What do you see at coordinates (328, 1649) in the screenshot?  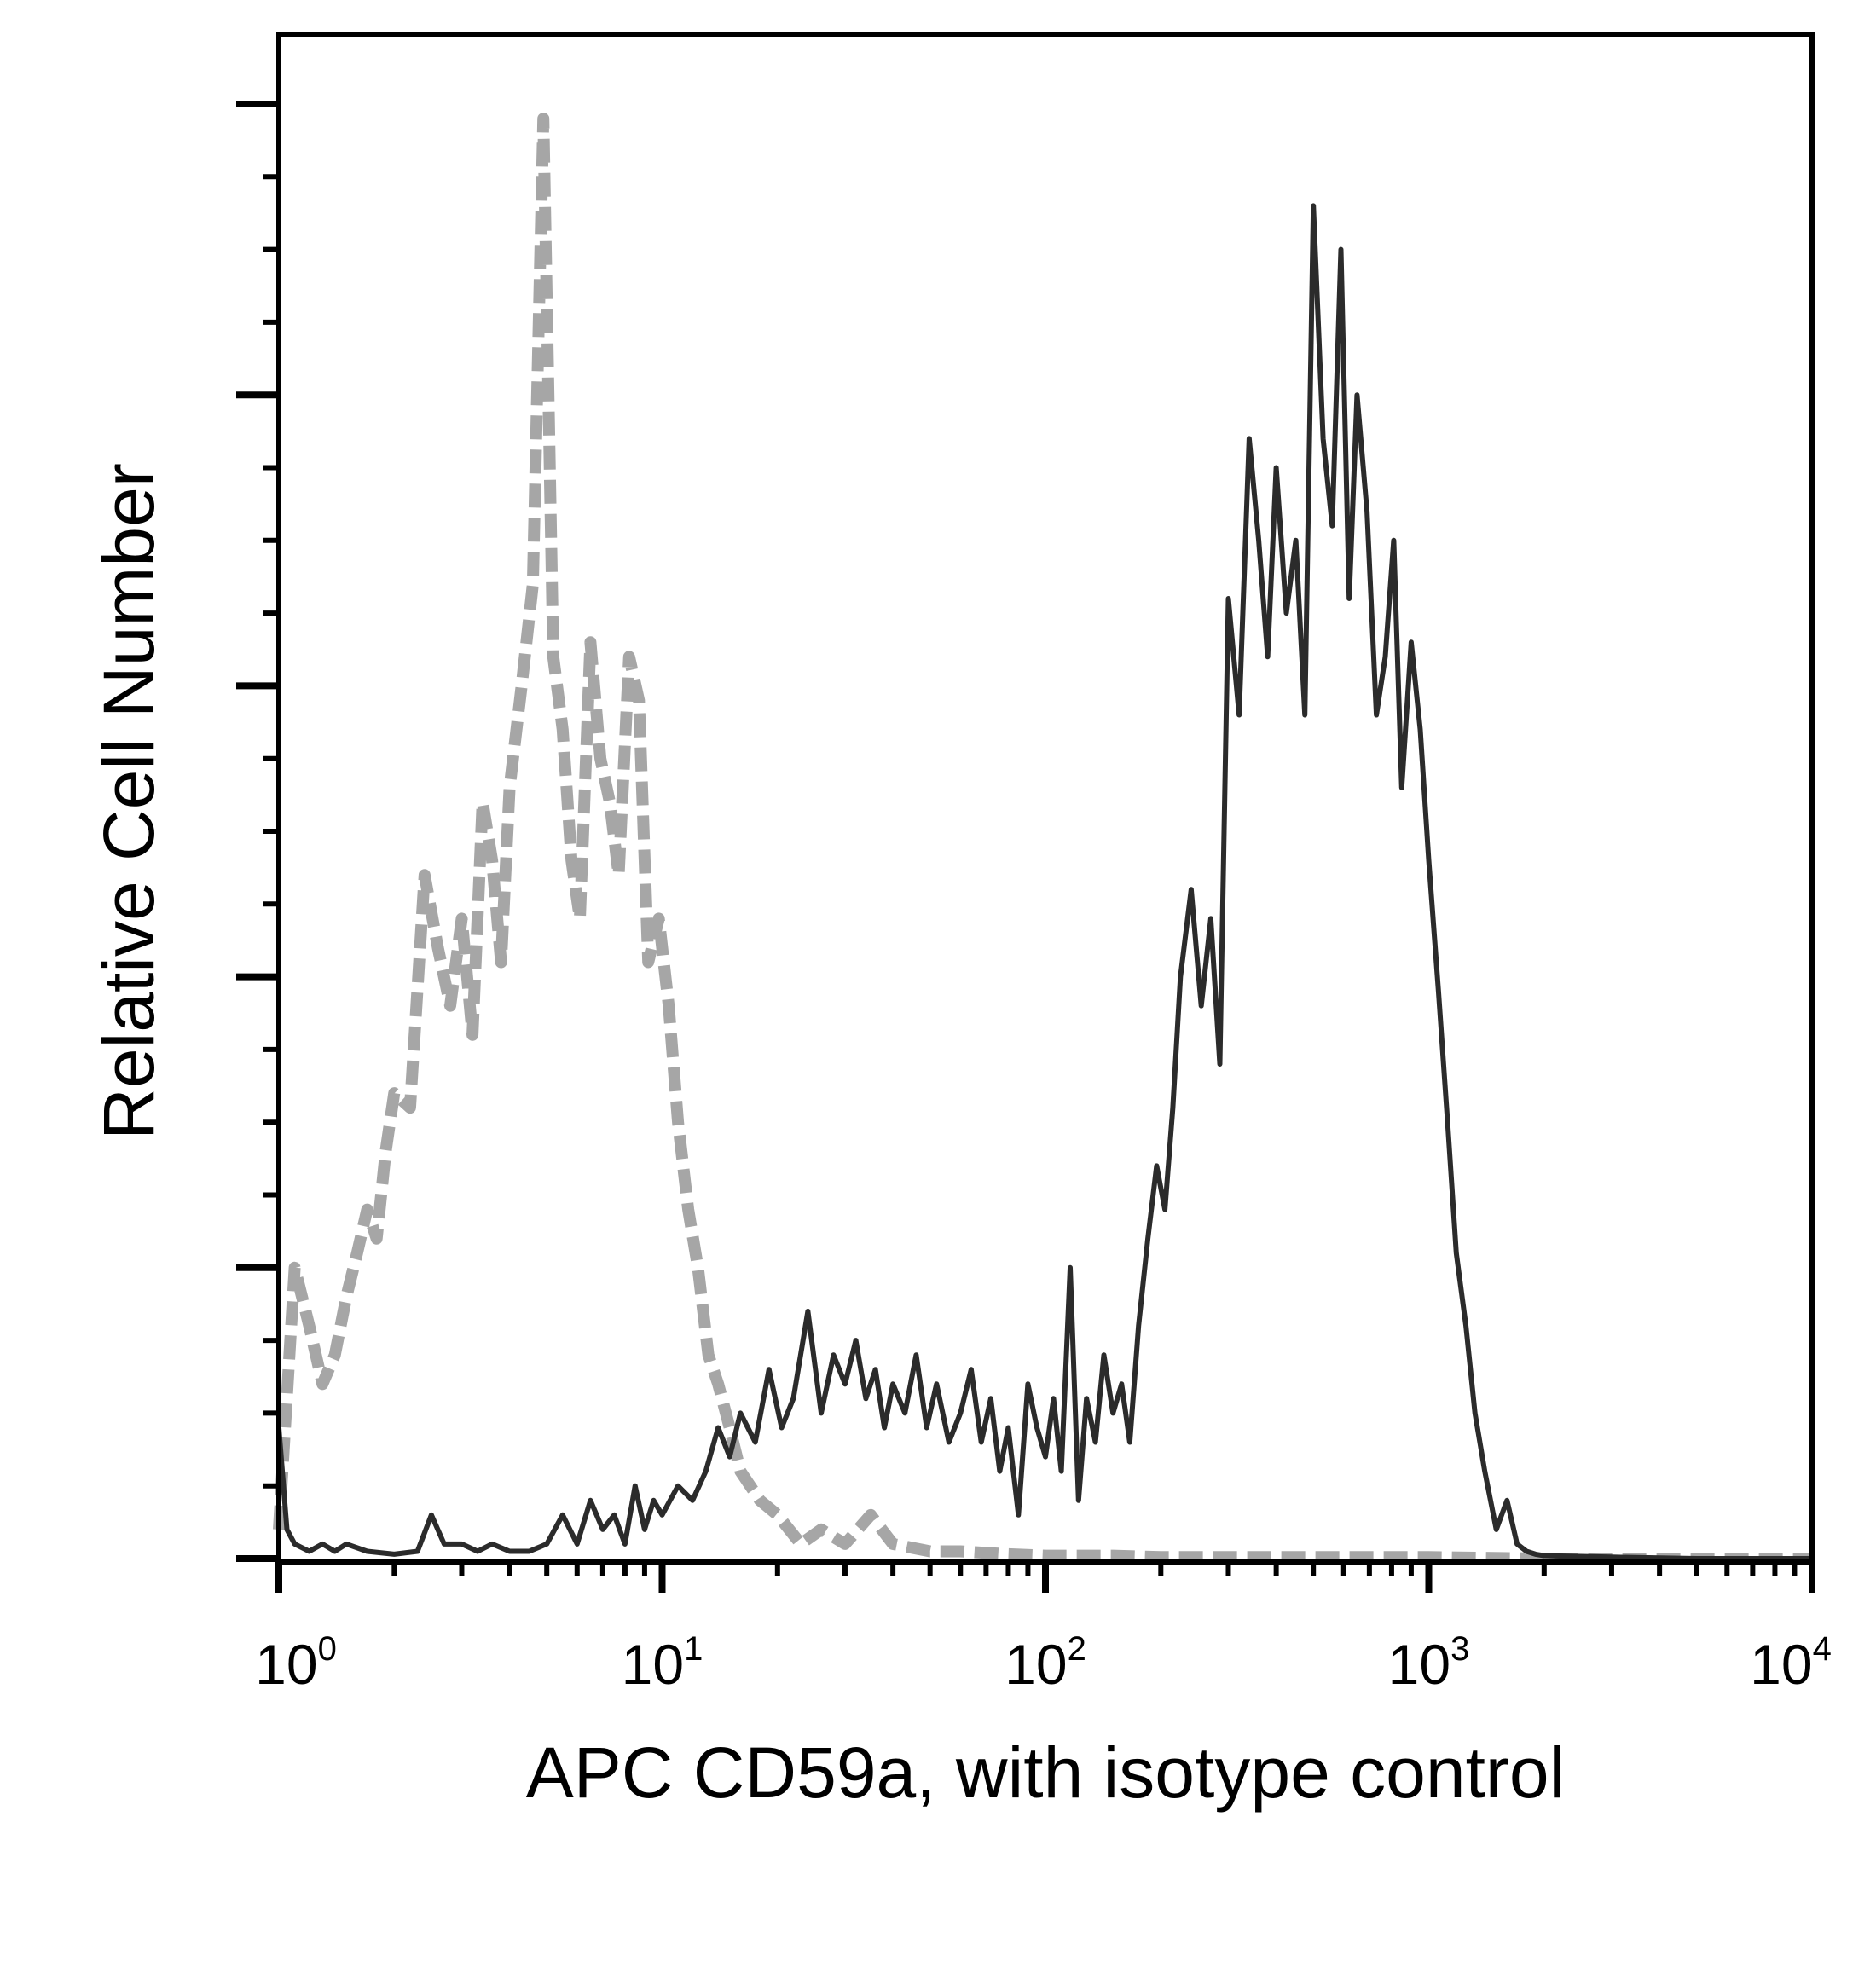 I see `x-tick-label-exponent: 0` at bounding box center [328, 1649].